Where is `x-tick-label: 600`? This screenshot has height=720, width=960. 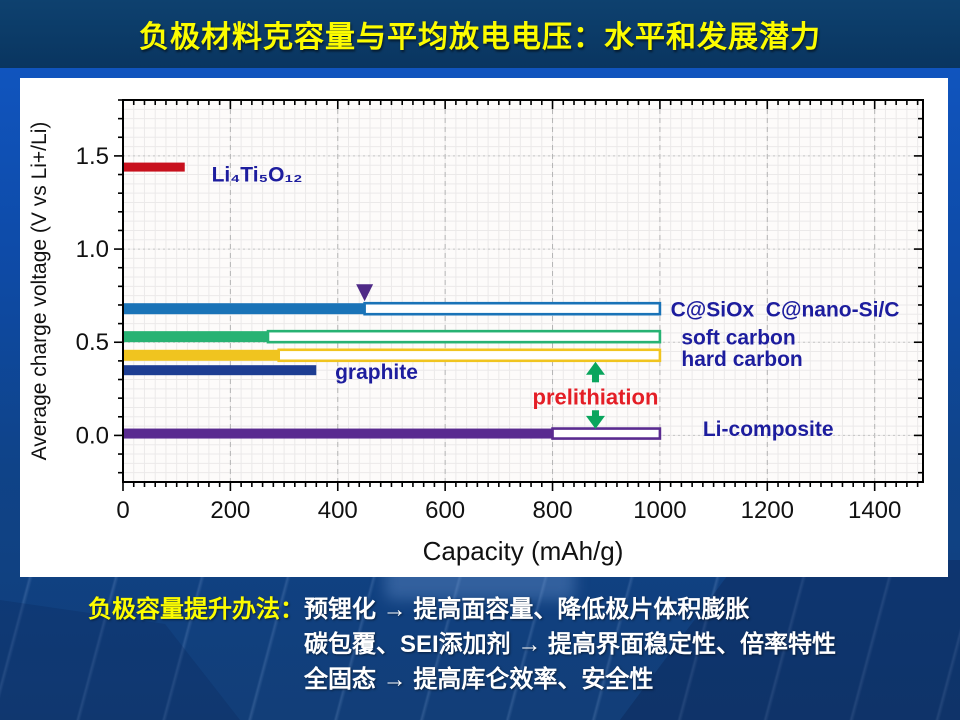
x-tick-label: 600 is located at coordinates (445, 510).